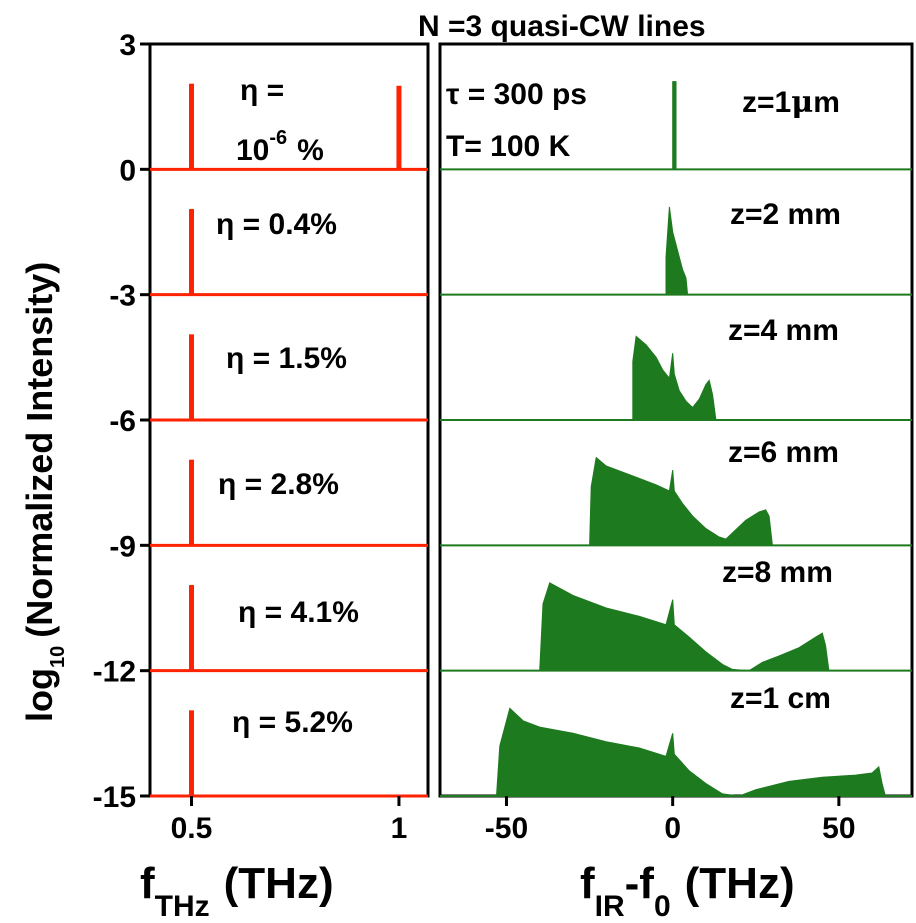 Image resolution: width=916 pixels, height=923 pixels. I want to click on ir-x-ticks: -50 0 50, so click(670, 820).